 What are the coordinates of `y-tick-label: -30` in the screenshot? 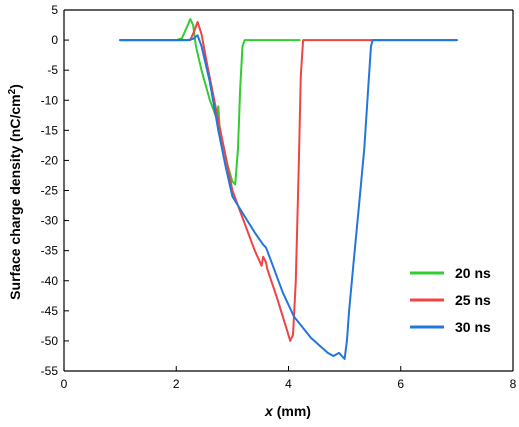 It's located at (50, 221).